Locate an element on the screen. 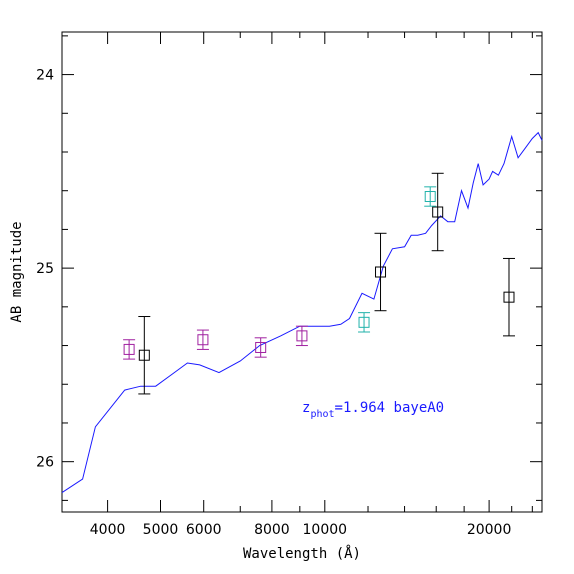  y-tick-label: 26 is located at coordinates (45, 463).